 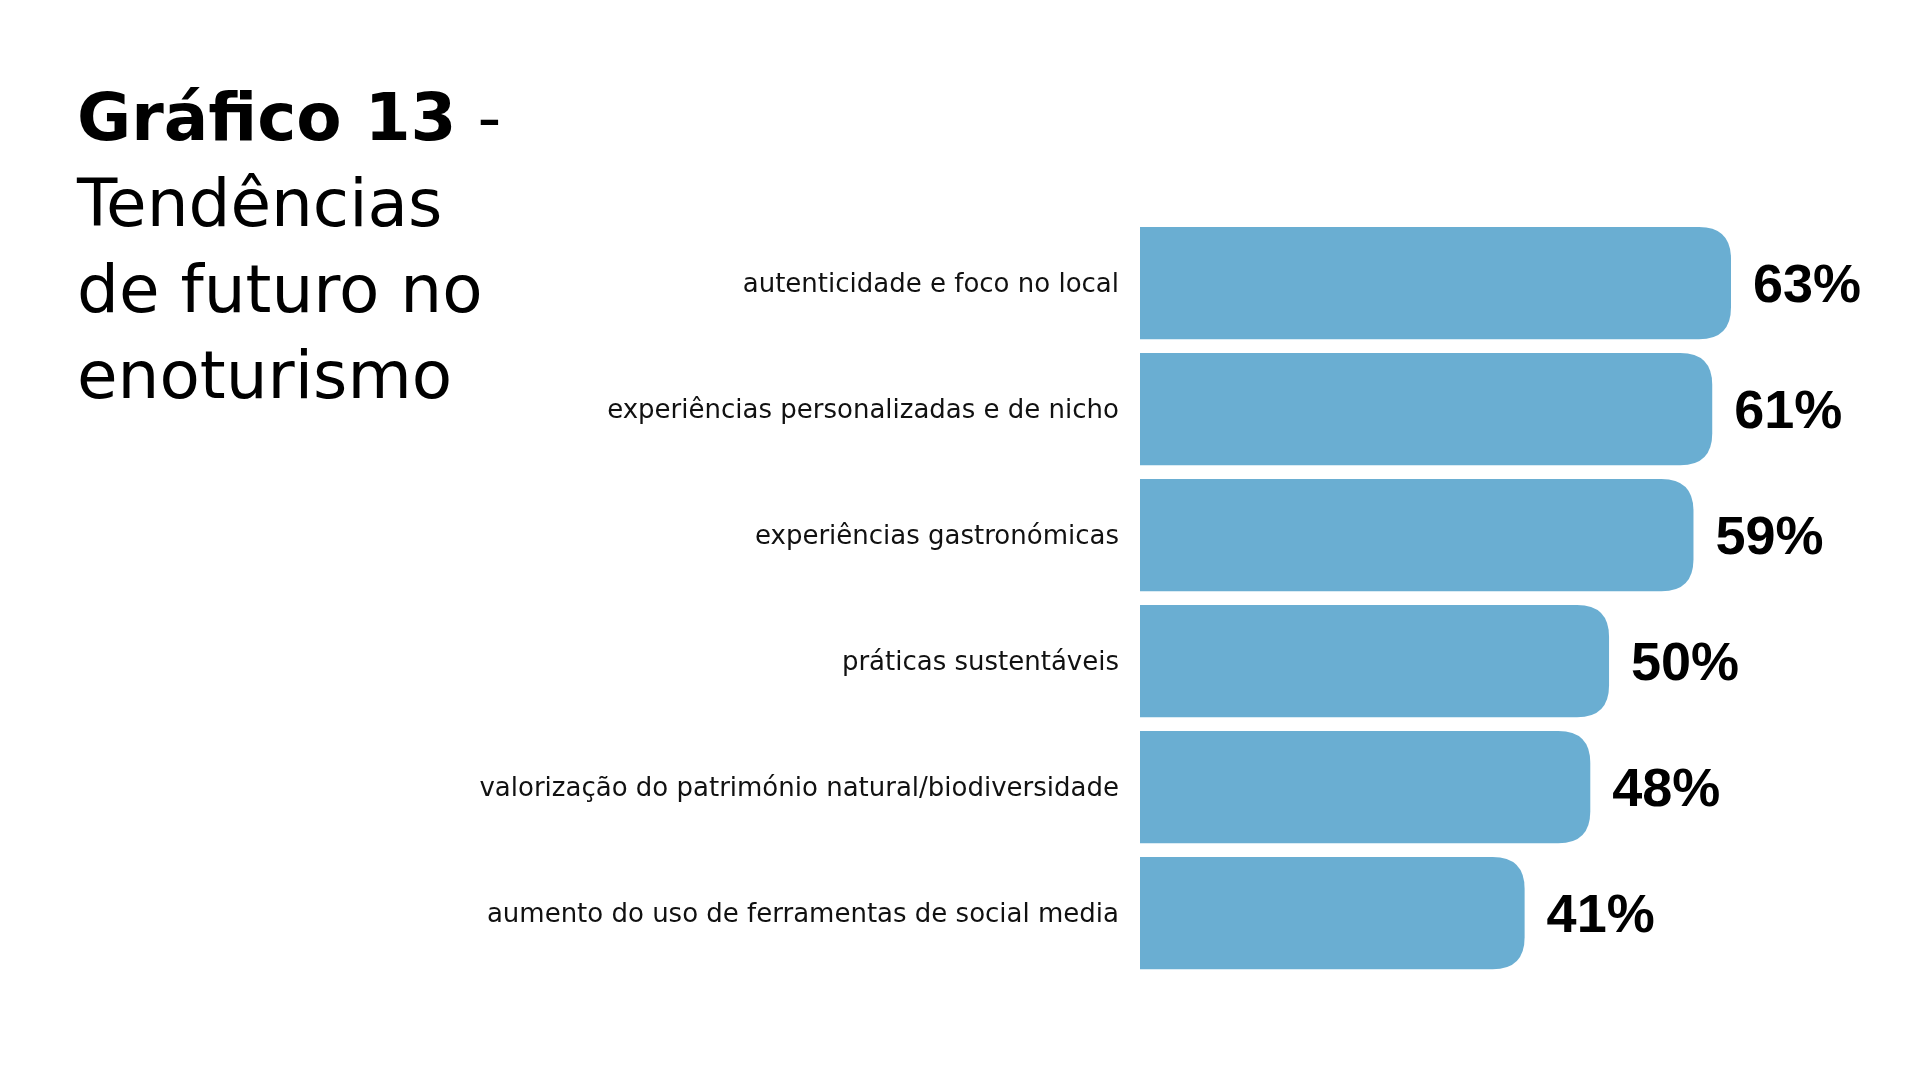 I want to click on data-label: 48%, so click(x=1666, y=786).